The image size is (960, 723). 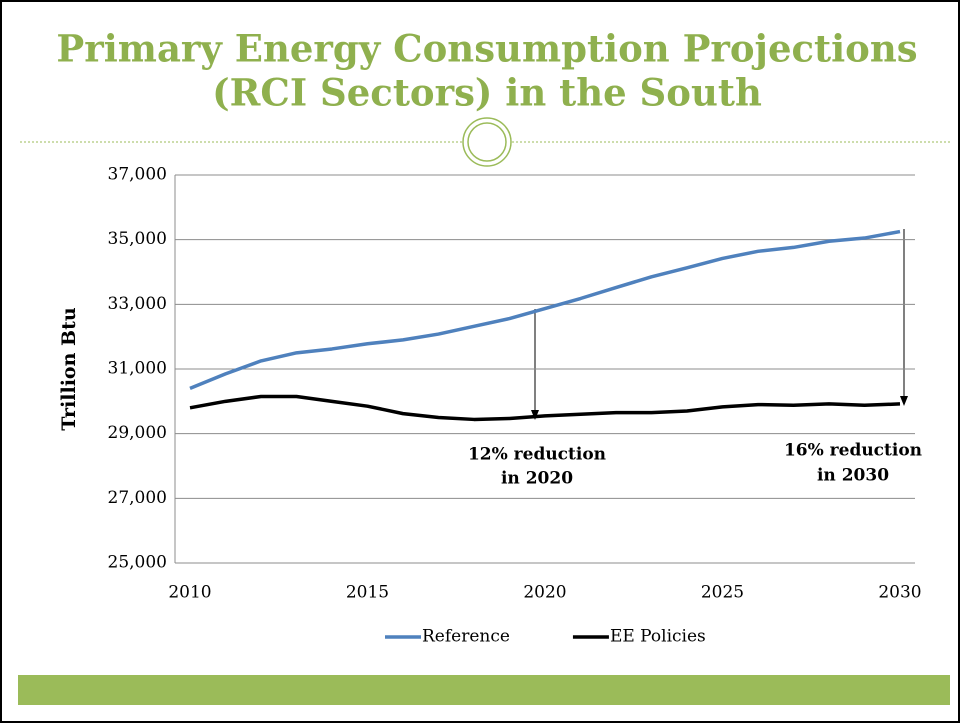 I want to click on divider-ornament, so click(x=487, y=142).